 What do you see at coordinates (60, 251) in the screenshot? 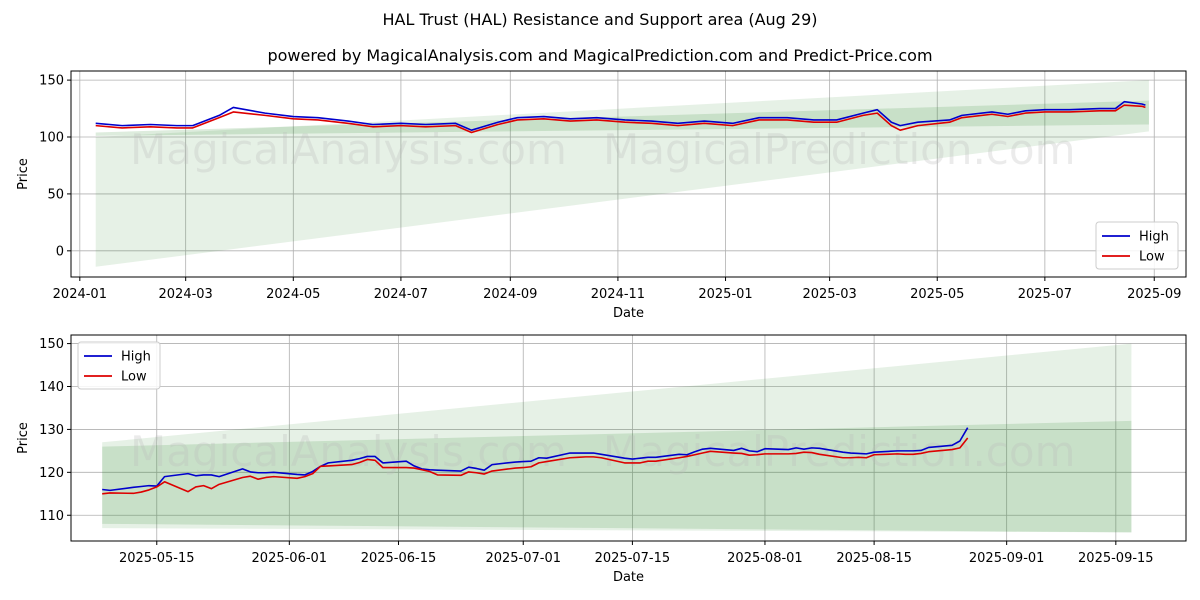
I see `y-tick-label: 0` at bounding box center [60, 251].